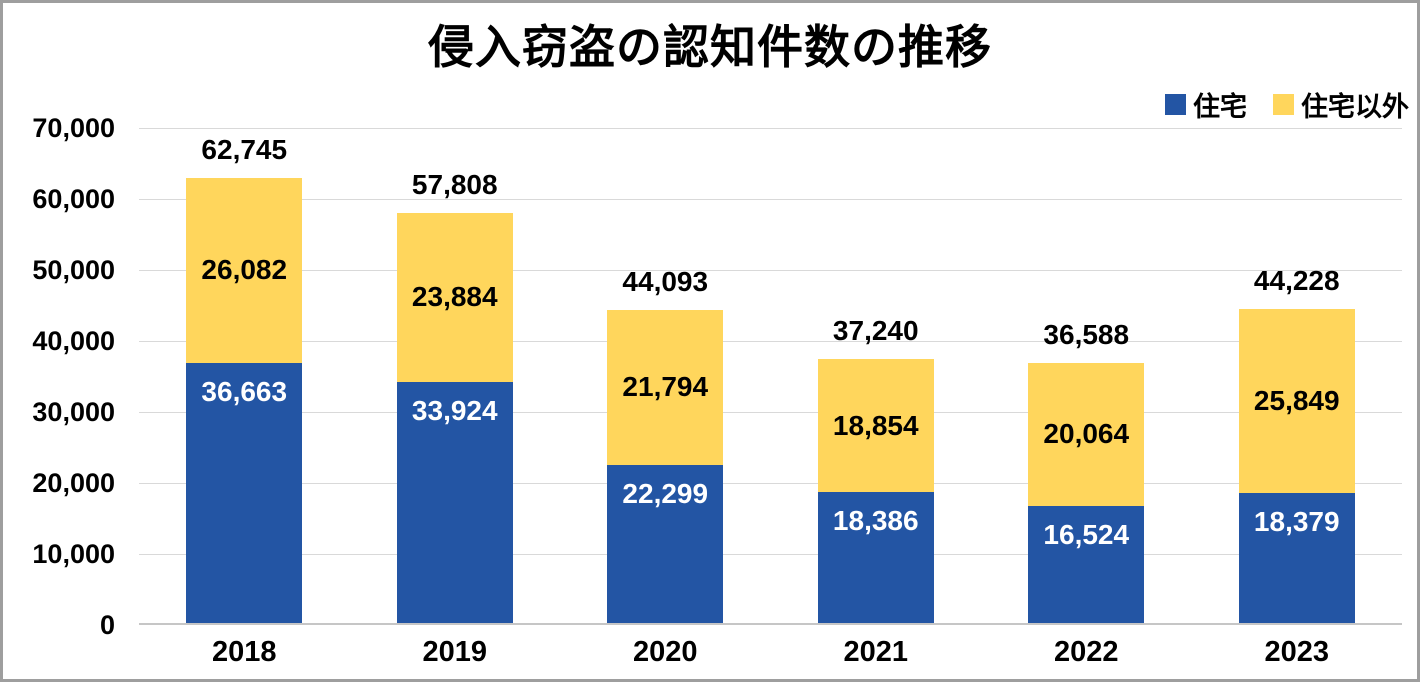 This screenshot has width=1420, height=682. Describe the element at coordinates (665, 387) in the screenshot. I see `segment-non-housing: 21,794` at that location.